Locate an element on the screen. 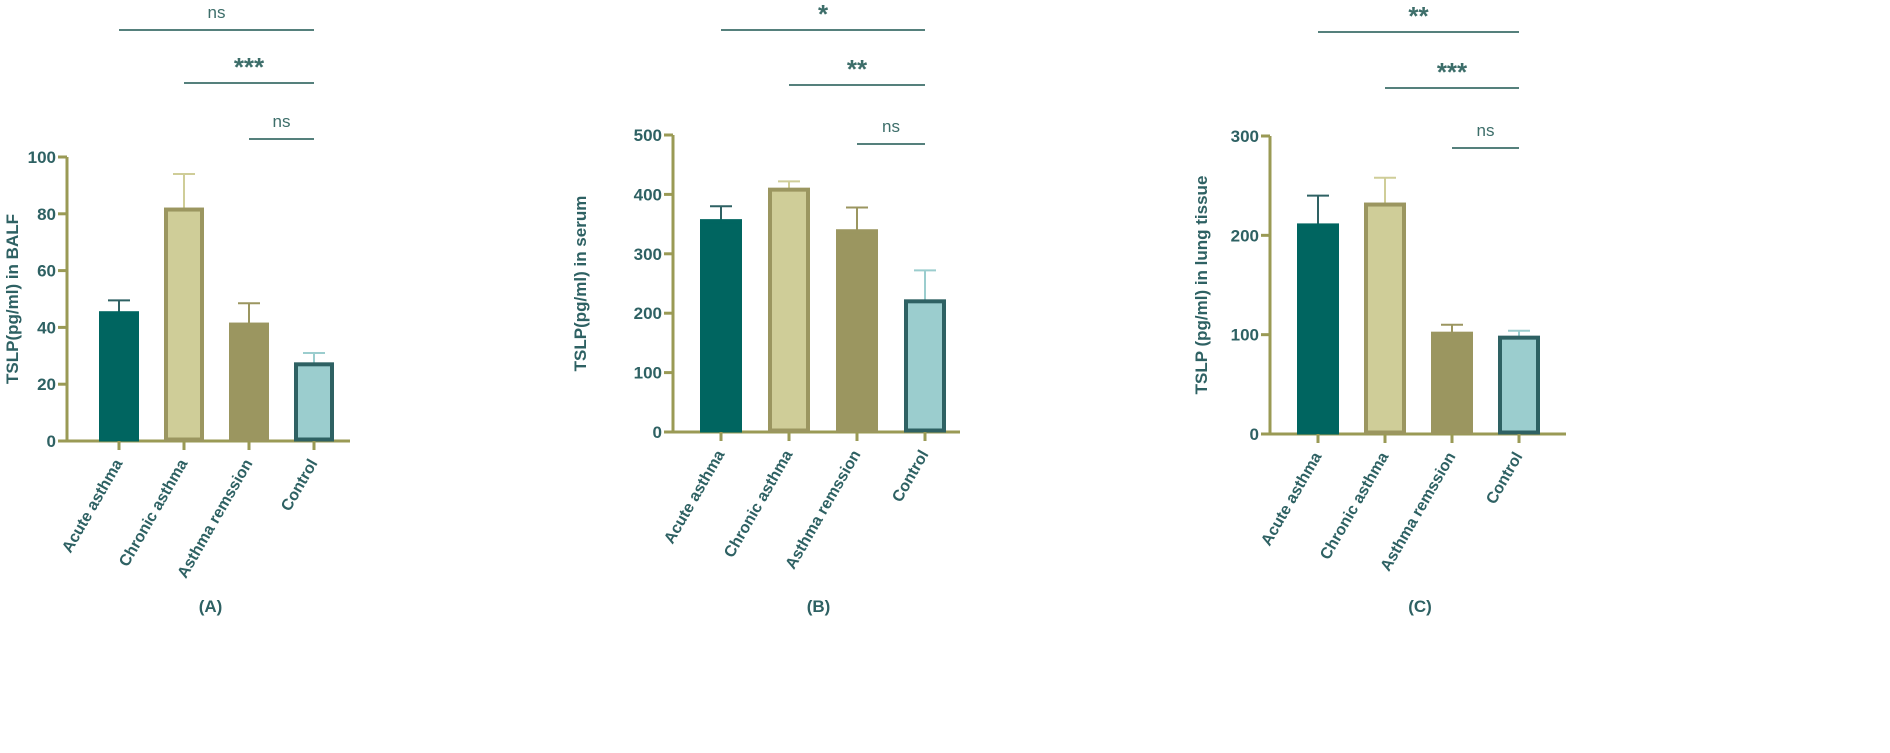 The height and width of the screenshot is (753, 1890). y-tick-label: 60 is located at coordinates (46, 271).